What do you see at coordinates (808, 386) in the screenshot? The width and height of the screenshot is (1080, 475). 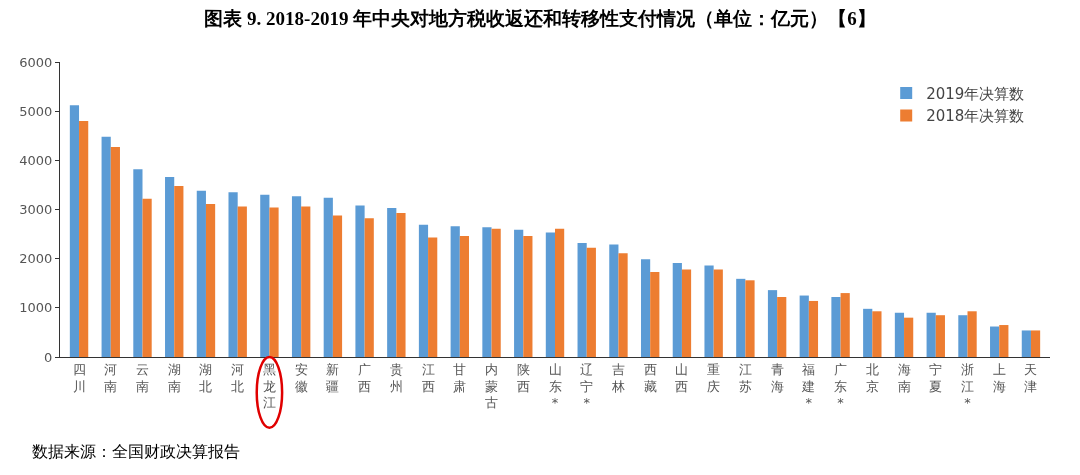 I see `x-tick-label: 福建*` at bounding box center [808, 386].